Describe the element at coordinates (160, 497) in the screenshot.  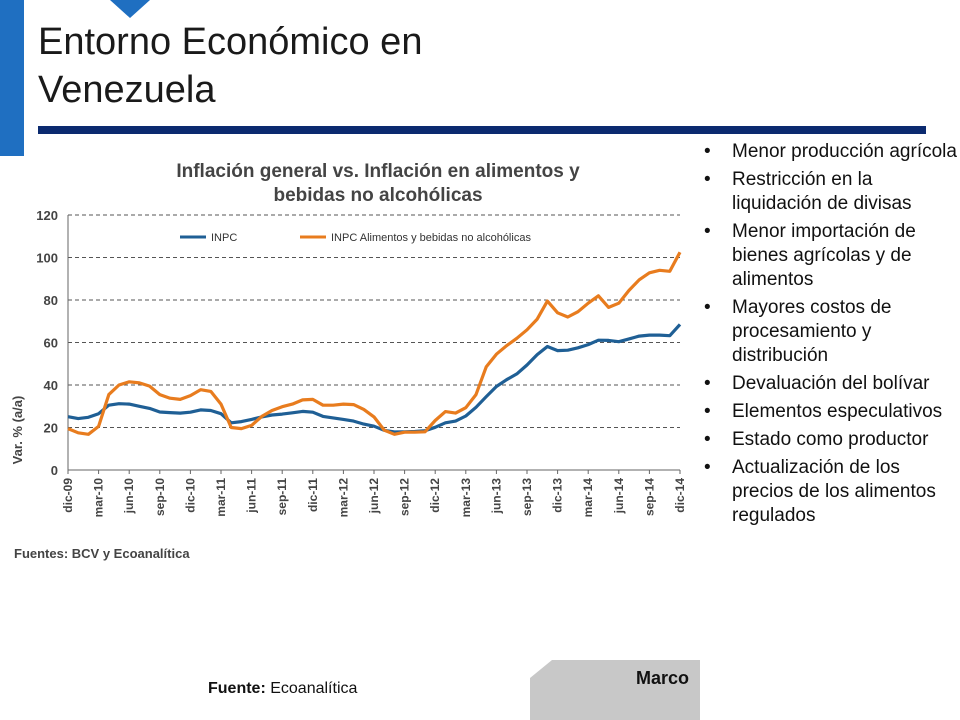
I see `x-tick-label: sep-10` at that location.